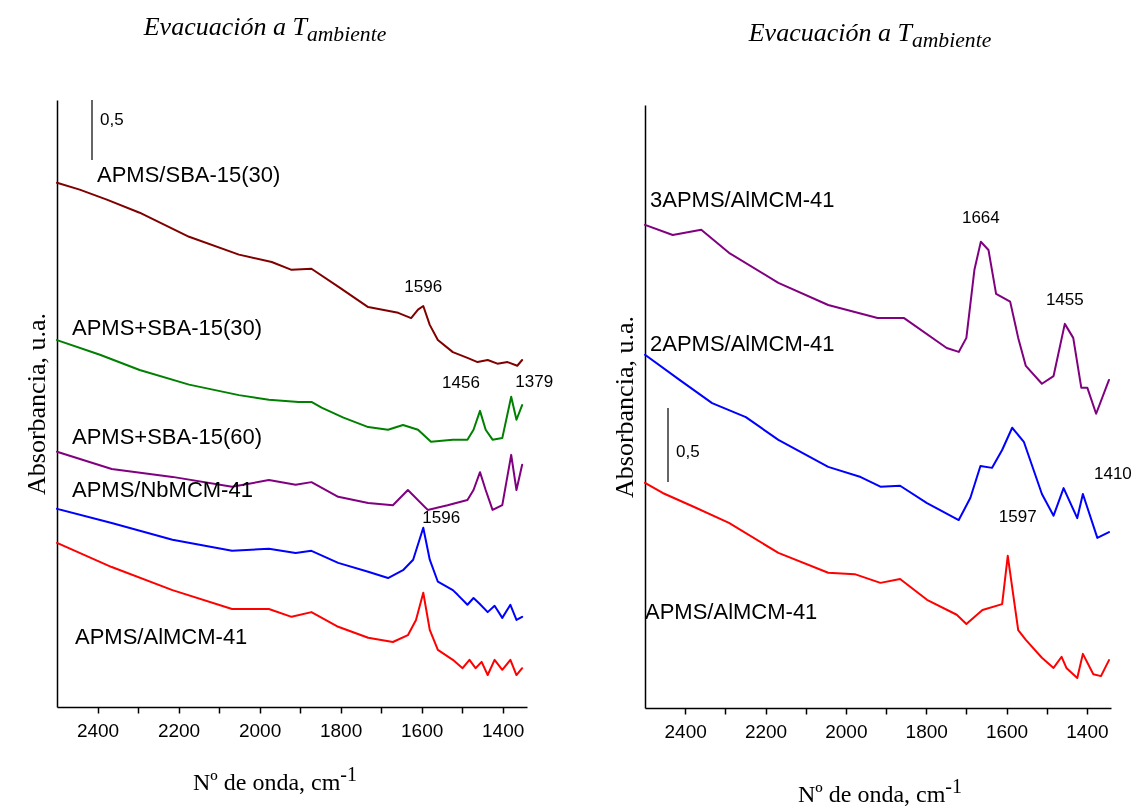  Describe the element at coordinates (1112, 473) in the screenshot. I see `annotation: 1410` at that location.